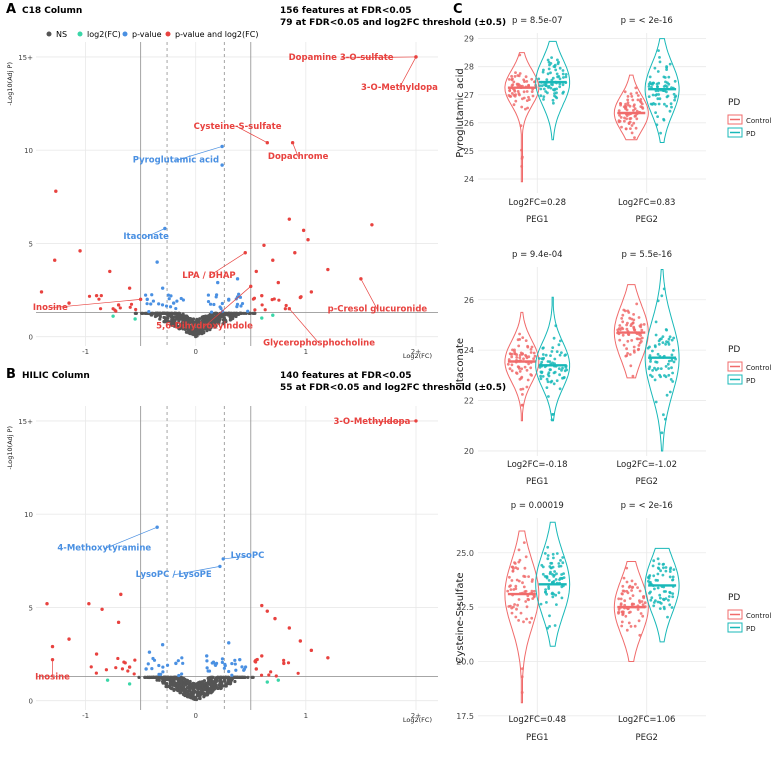 This screenshot has height=759, width=784. Describe the element at coordinates (252, 135) in the screenshot. I see `annotation-leader` at that location.